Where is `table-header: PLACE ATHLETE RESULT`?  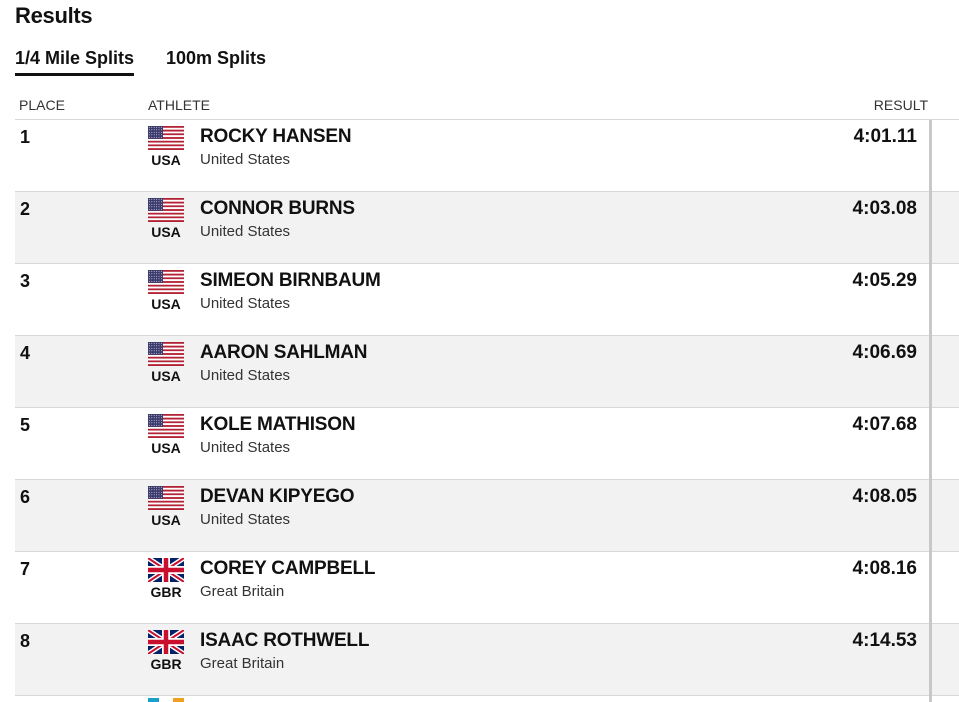
table-header: PLACE ATHLETE RESULT is located at coordinates (487, 105).